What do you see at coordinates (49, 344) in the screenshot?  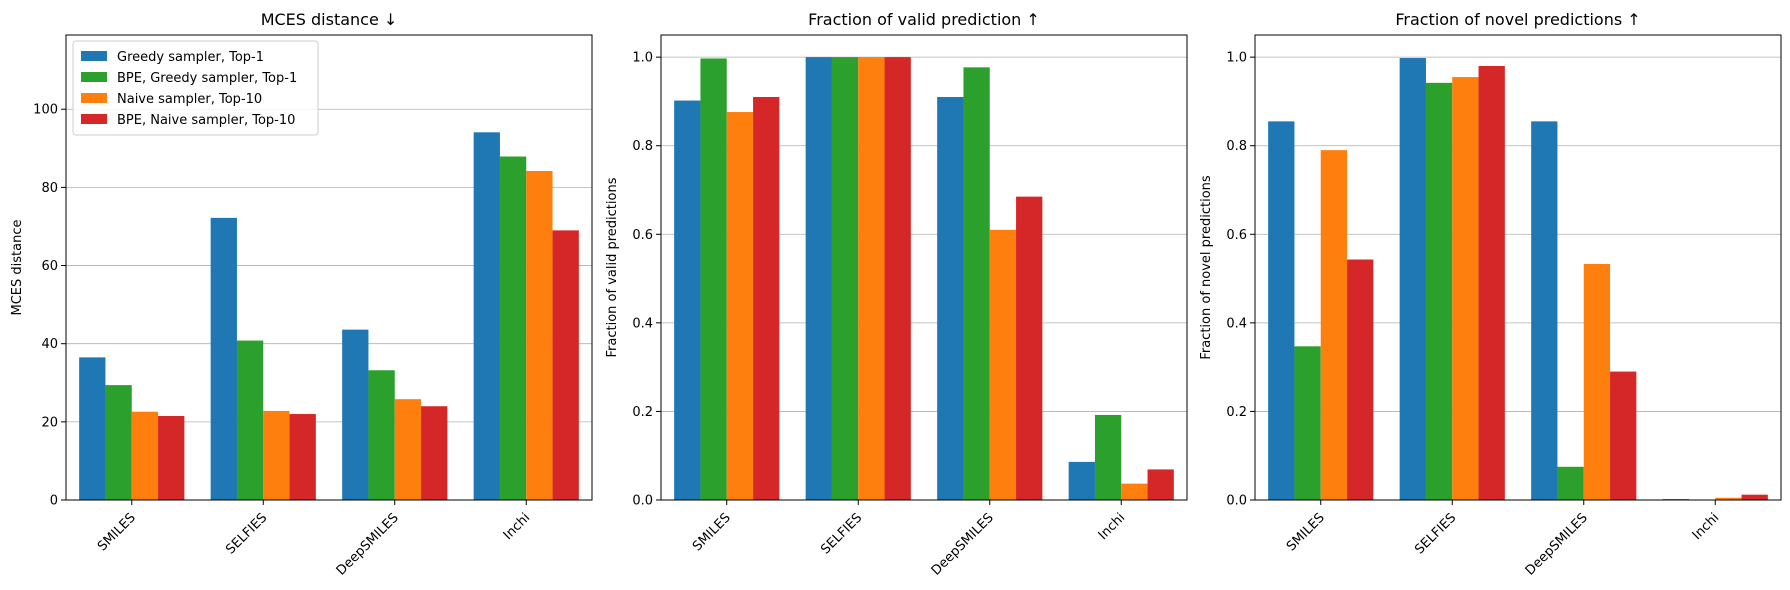 I see `y-tick-label: 40` at bounding box center [49, 344].